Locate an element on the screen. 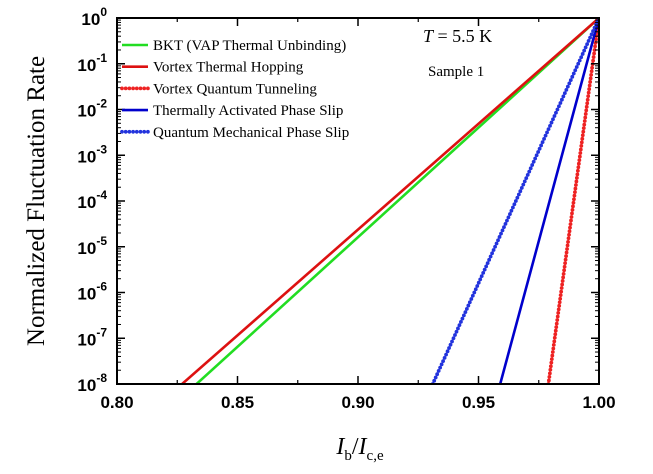  y-axis-label: Normalized Fluctuation Rate is located at coordinates (36, 201).